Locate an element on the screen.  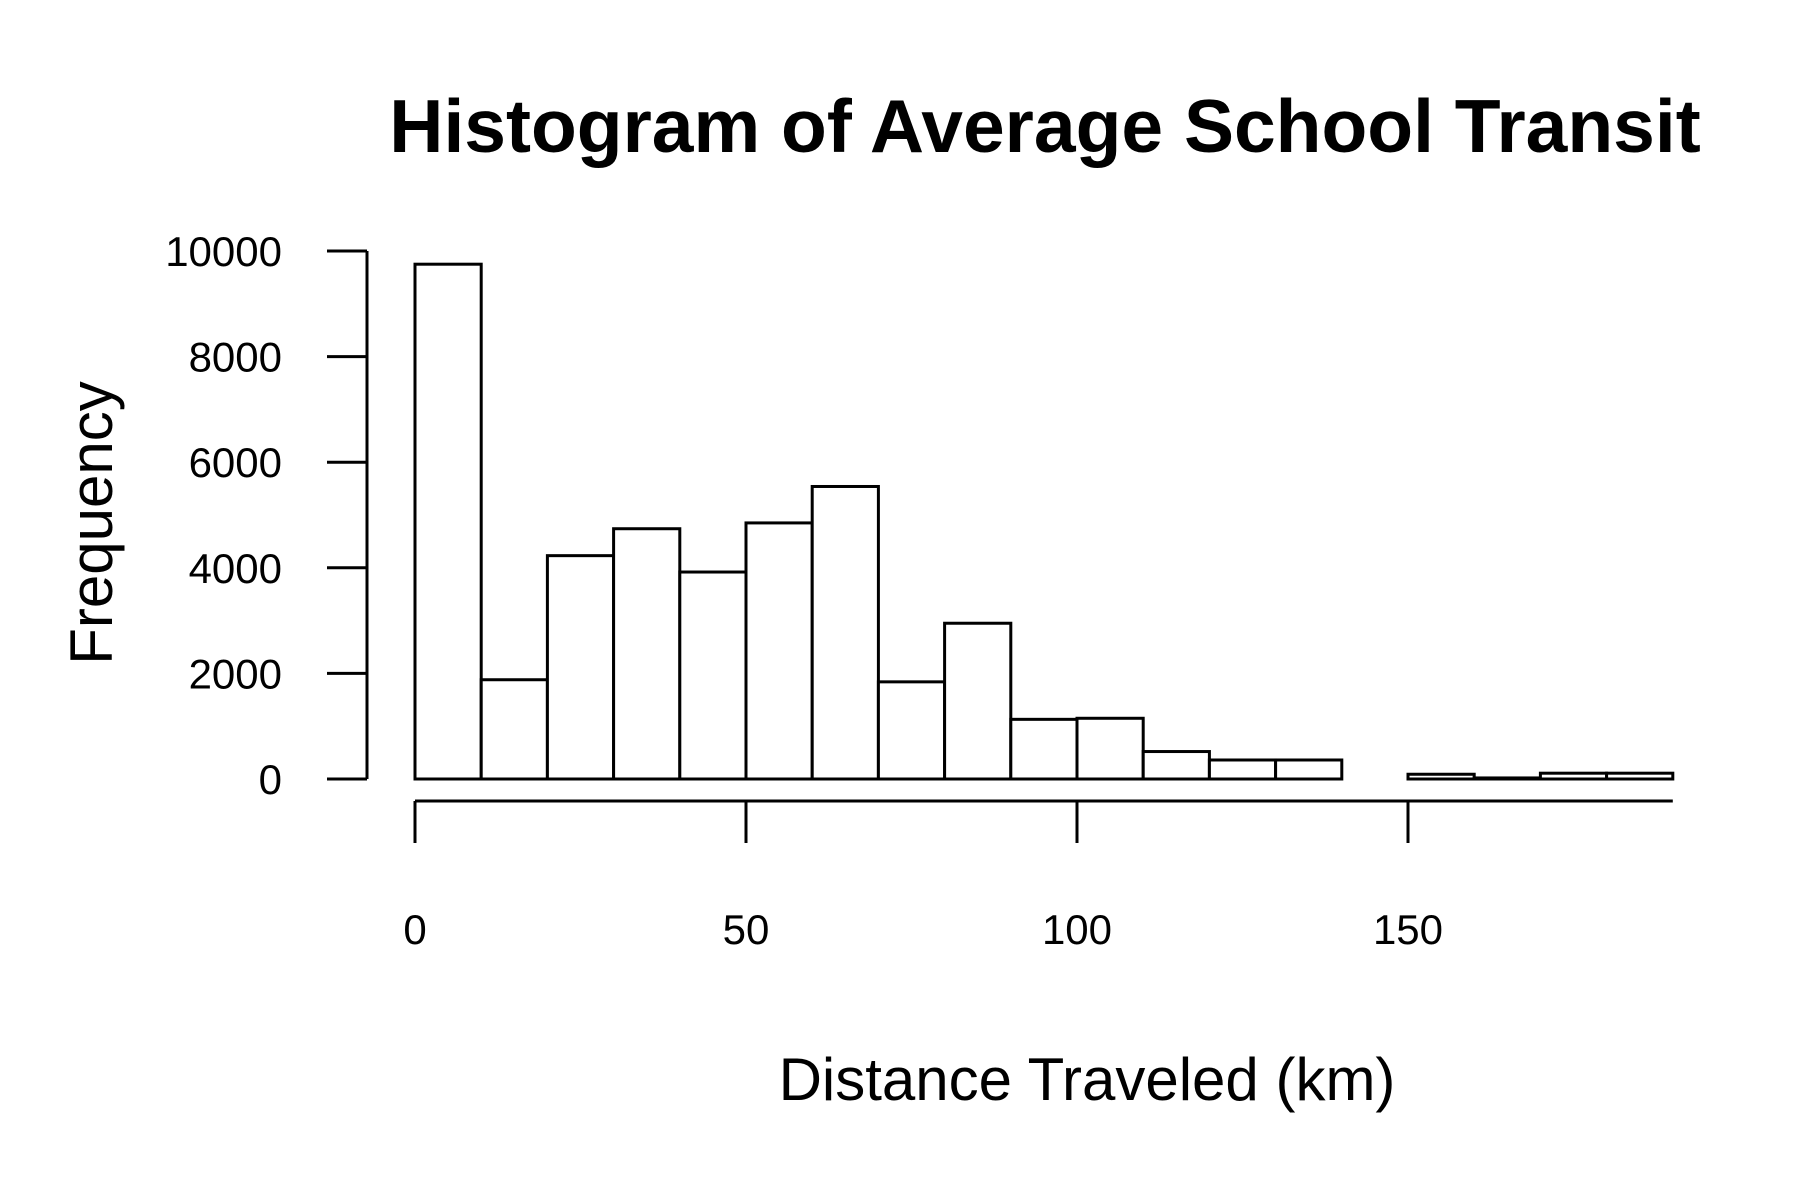
y-tick-label: 10000 is located at coordinates (223, 251).